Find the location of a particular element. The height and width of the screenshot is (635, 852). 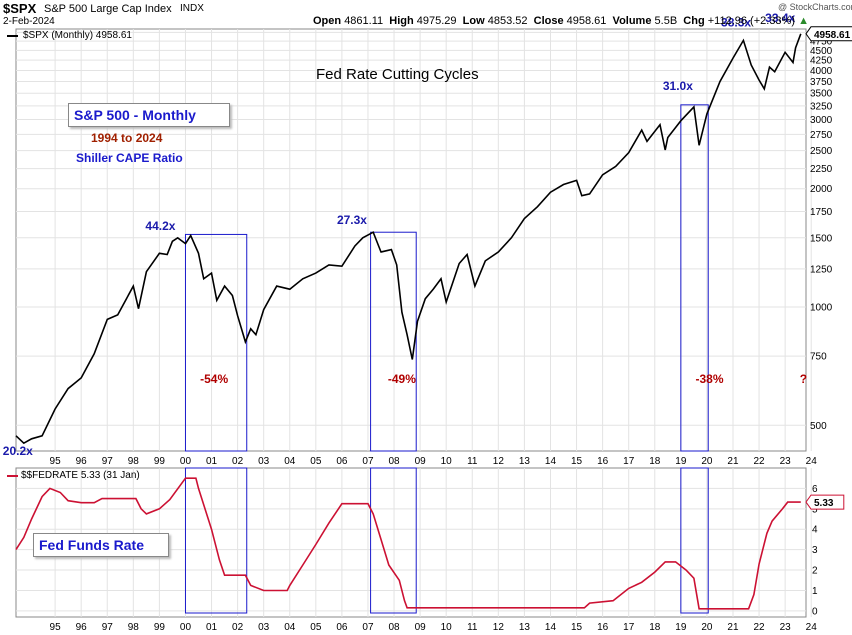

y-tick-label: 3750 is located at coordinates (821, 82).